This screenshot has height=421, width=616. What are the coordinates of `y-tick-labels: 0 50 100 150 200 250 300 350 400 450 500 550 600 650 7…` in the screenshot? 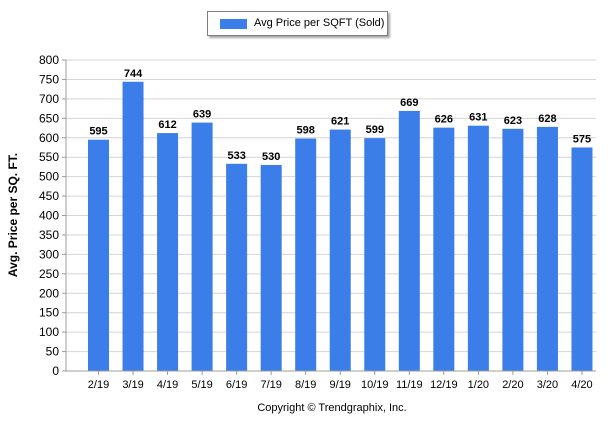 It's located at (49, 215).